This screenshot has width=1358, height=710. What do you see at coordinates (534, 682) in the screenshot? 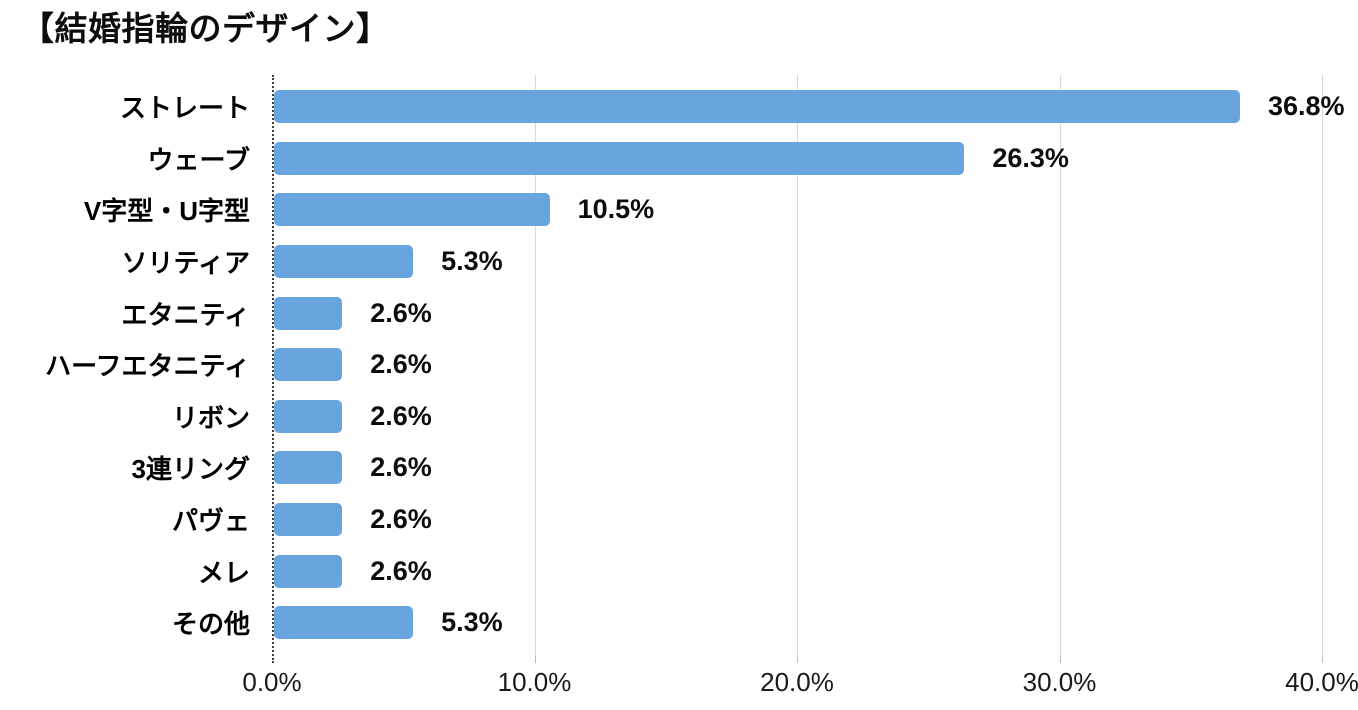
I see `x-axis-tick-label: 10.0%` at bounding box center [534, 682].